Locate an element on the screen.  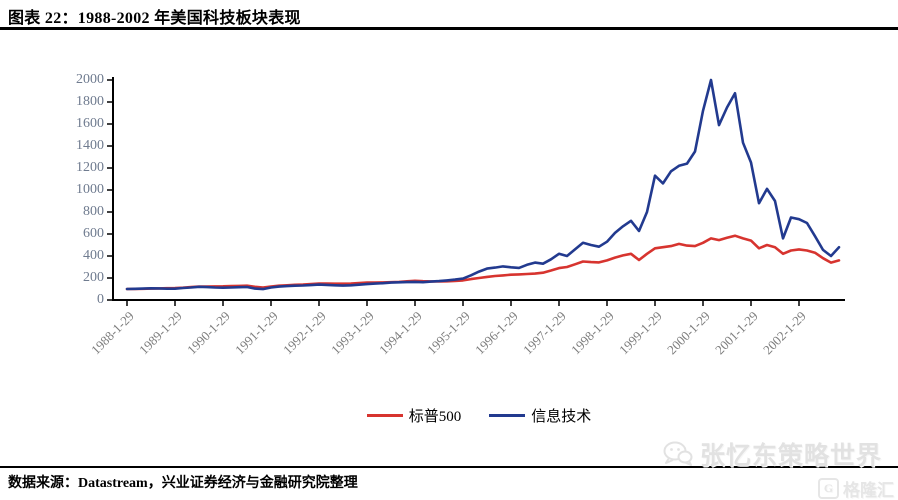
y-axis-tick-label: 200 is located at coordinates (93, 277).